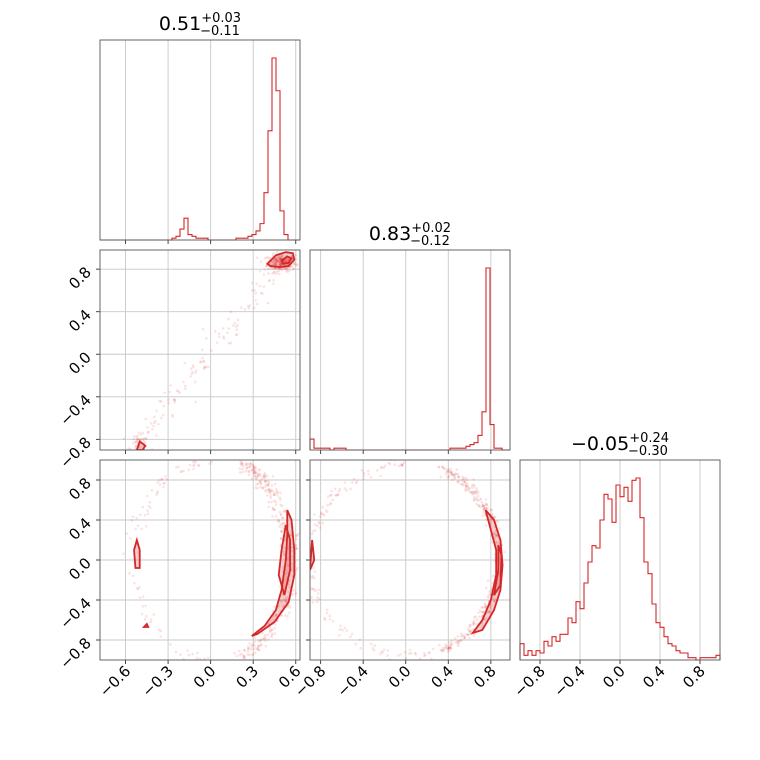 This screenshot has height=760, width=760. Describe the element at coordinates (620, 569) in the screenshot. I see `histogram-step-line` at that location.